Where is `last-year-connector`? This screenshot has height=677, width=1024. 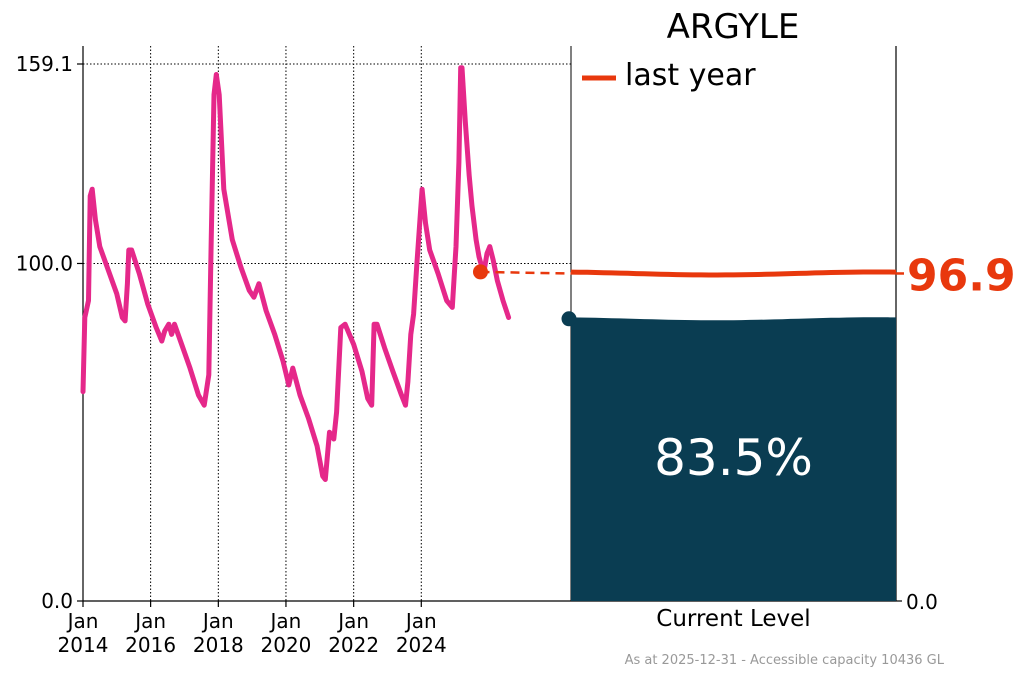
last-year-connector is located at coordinates (526, 272).